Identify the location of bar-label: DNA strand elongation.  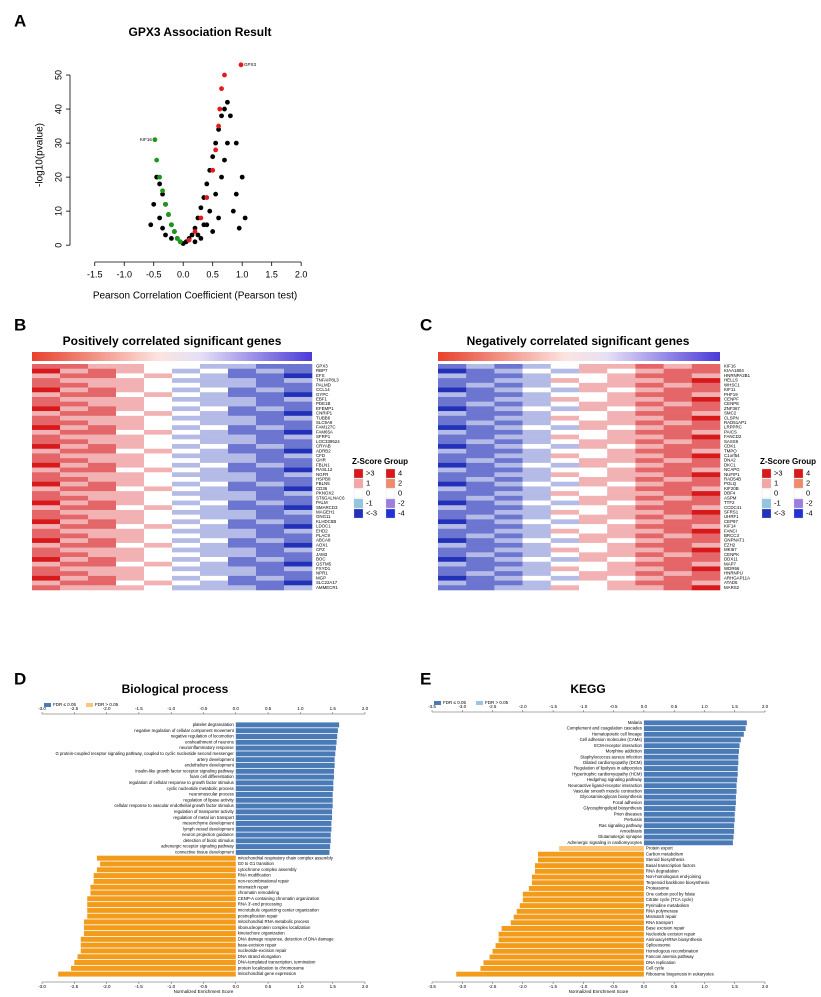
(260, 956).